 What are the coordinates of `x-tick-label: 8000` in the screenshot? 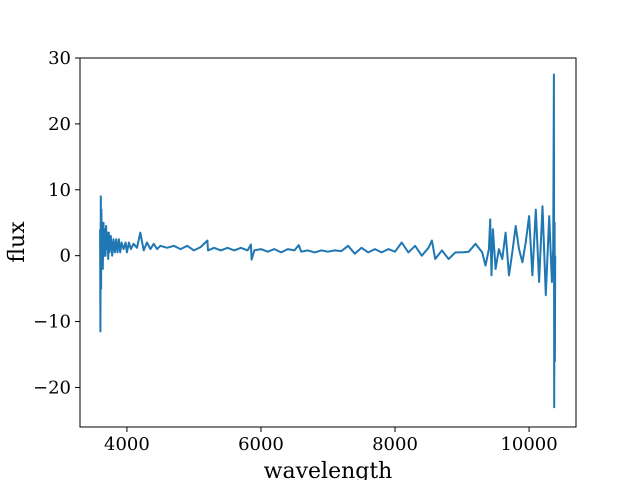 It's located at (395, 444).